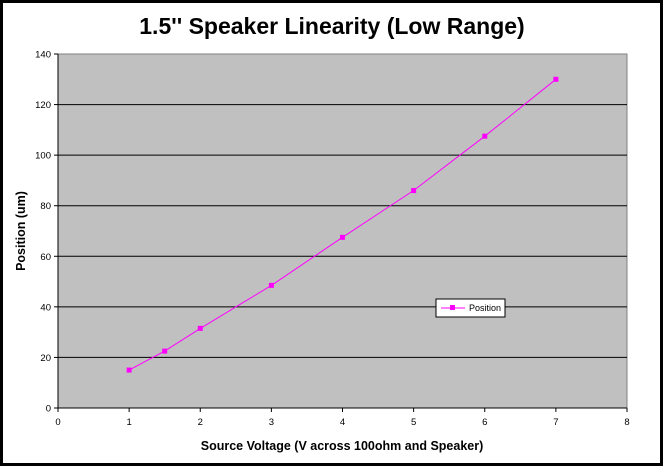  Describe the element at coordinates (331, 26) in the screenshot. I see `chart-title: 1.5'' Speaker Linearity (Low Range)` at that location.